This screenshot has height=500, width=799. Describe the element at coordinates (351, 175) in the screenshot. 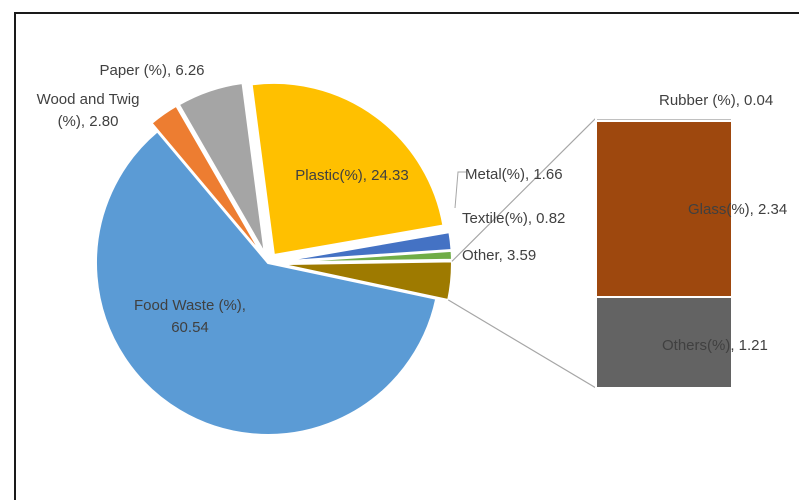

I see `label-plastic: Plastic(%), 24.33` at that location.